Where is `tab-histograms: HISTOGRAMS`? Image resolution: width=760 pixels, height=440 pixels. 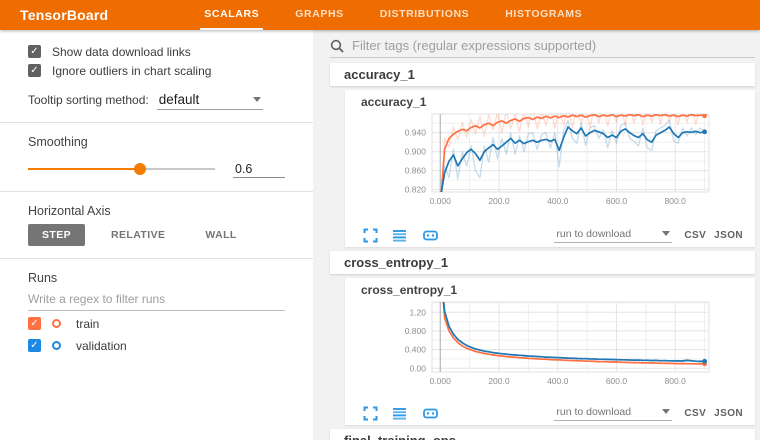
tab-histograms: HISTOGRAMS is located at coordinates (544, 14).